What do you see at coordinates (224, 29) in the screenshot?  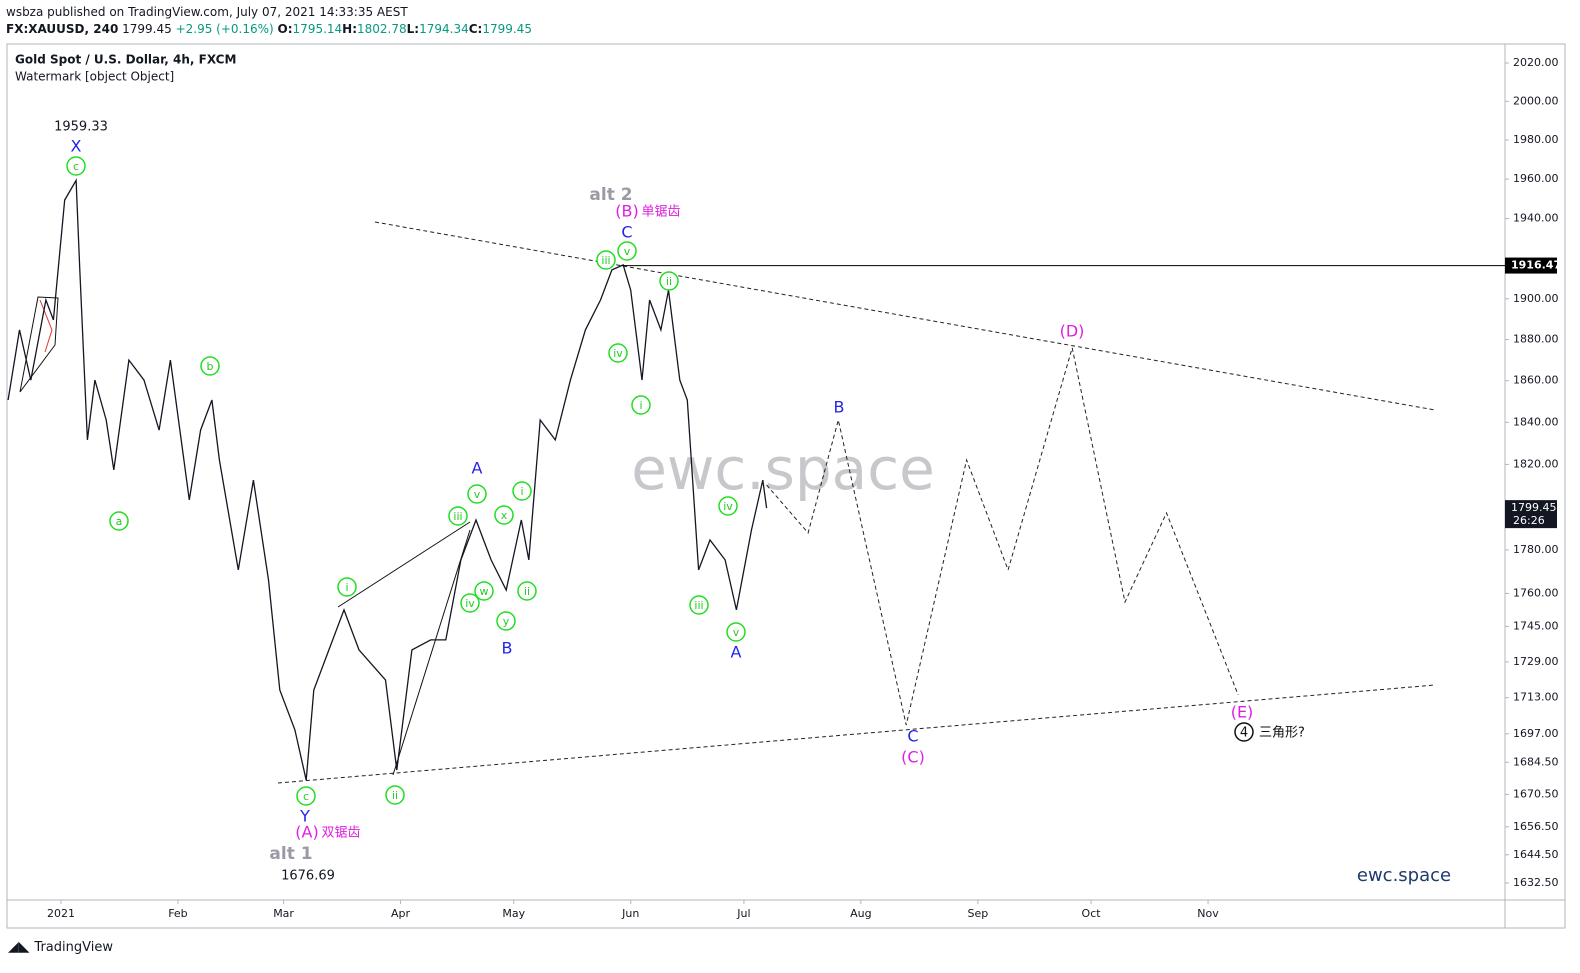 I see `change: +2.95 (+0.16%)` at bounding box center [224, 29].